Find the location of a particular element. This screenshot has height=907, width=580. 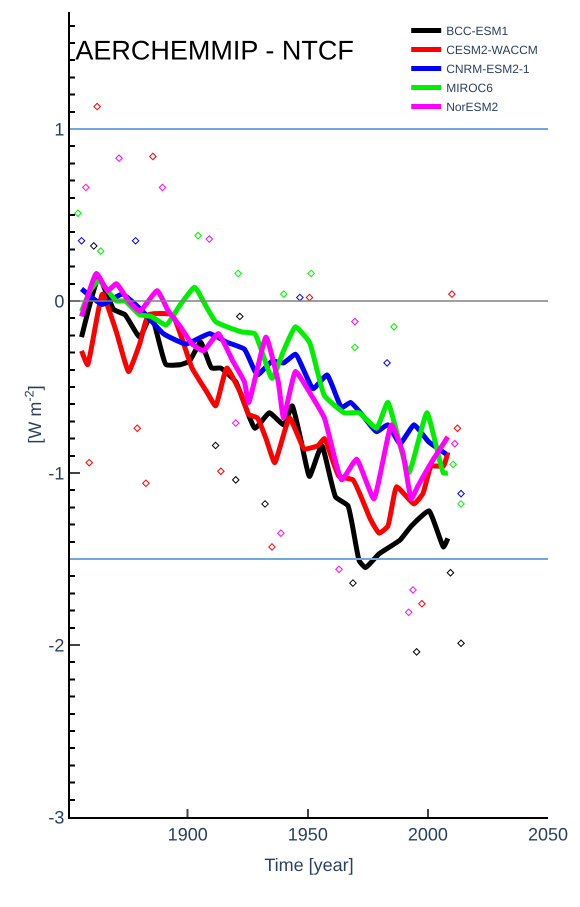

x-tick-label: 1950 is located at coordinates (308, 834).